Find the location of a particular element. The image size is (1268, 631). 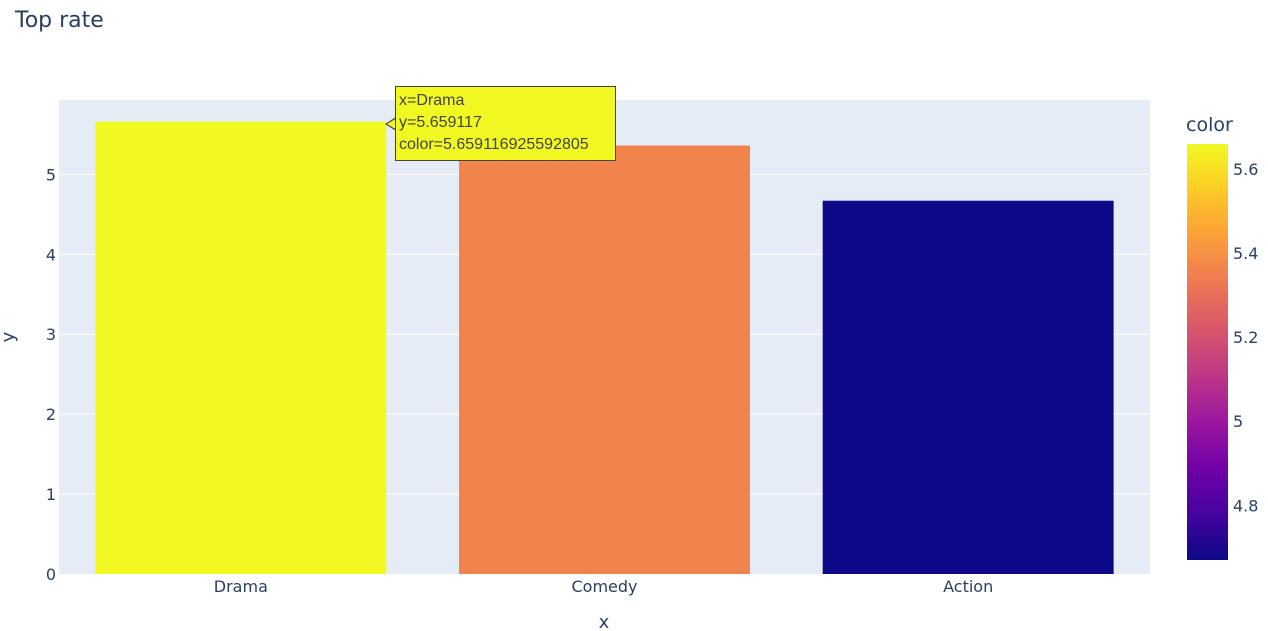

y-axis-title: y is located at coordinates (9, 336).